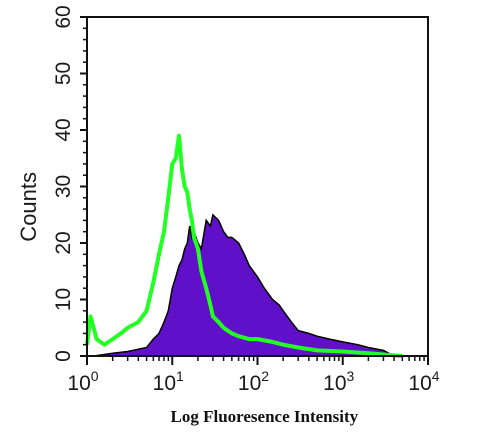  What do you see at coordinates (63, 129) in the screenshot?
I see `y-tick-label: 40` at bounding box center [63, 129].